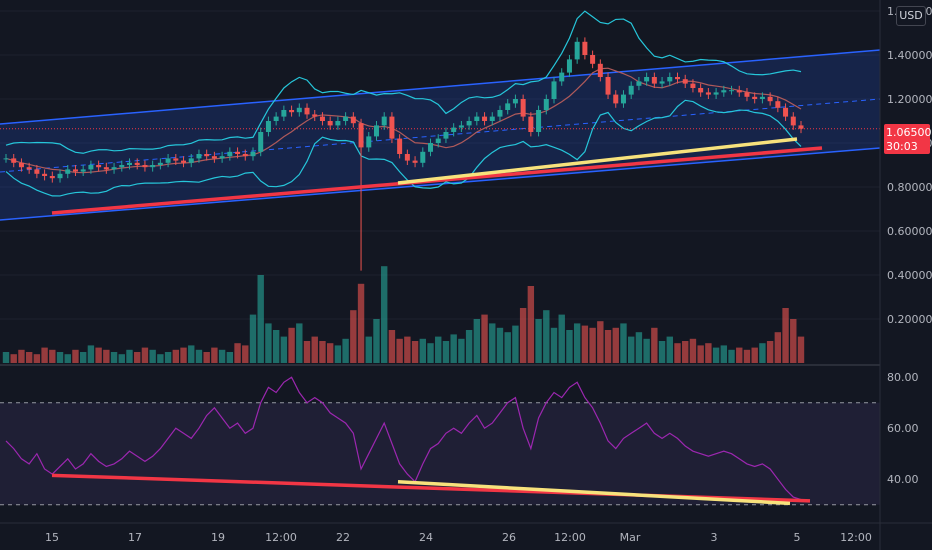 Image resolution: width=932 pixels, height=550 pixels. What do you see at coordinates (440, 87) in the screenshot?
I see `channel-upper-line` at bounding box center [440, 87].